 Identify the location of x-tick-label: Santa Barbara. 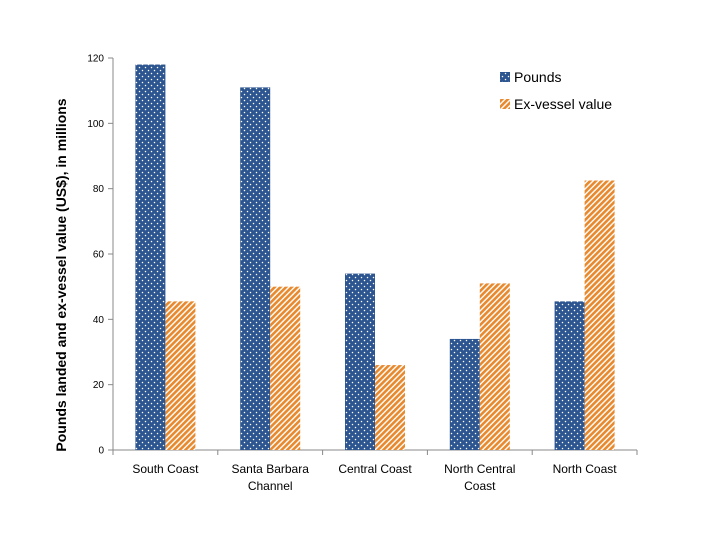
(271, 469).